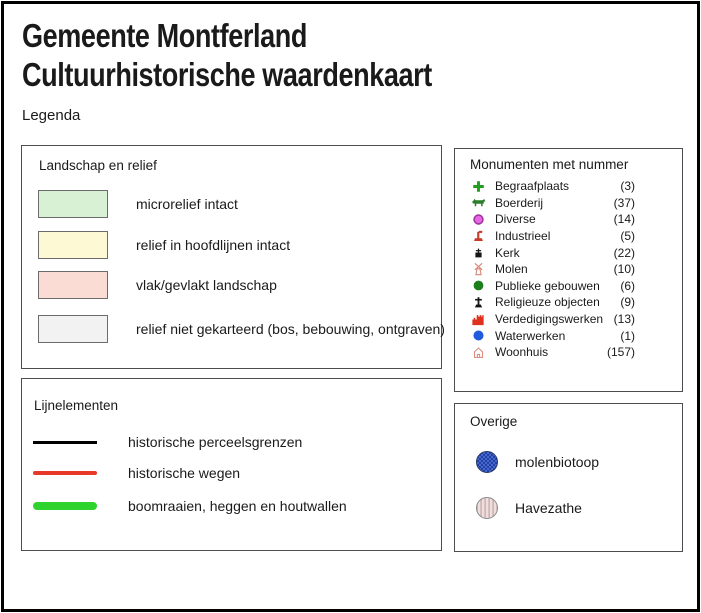  What do you see at coordinates (576, 352) in the screenshot?
I see `legend-item-woonhuis: Woonhuis (157)` at bounding box center [576, 352].